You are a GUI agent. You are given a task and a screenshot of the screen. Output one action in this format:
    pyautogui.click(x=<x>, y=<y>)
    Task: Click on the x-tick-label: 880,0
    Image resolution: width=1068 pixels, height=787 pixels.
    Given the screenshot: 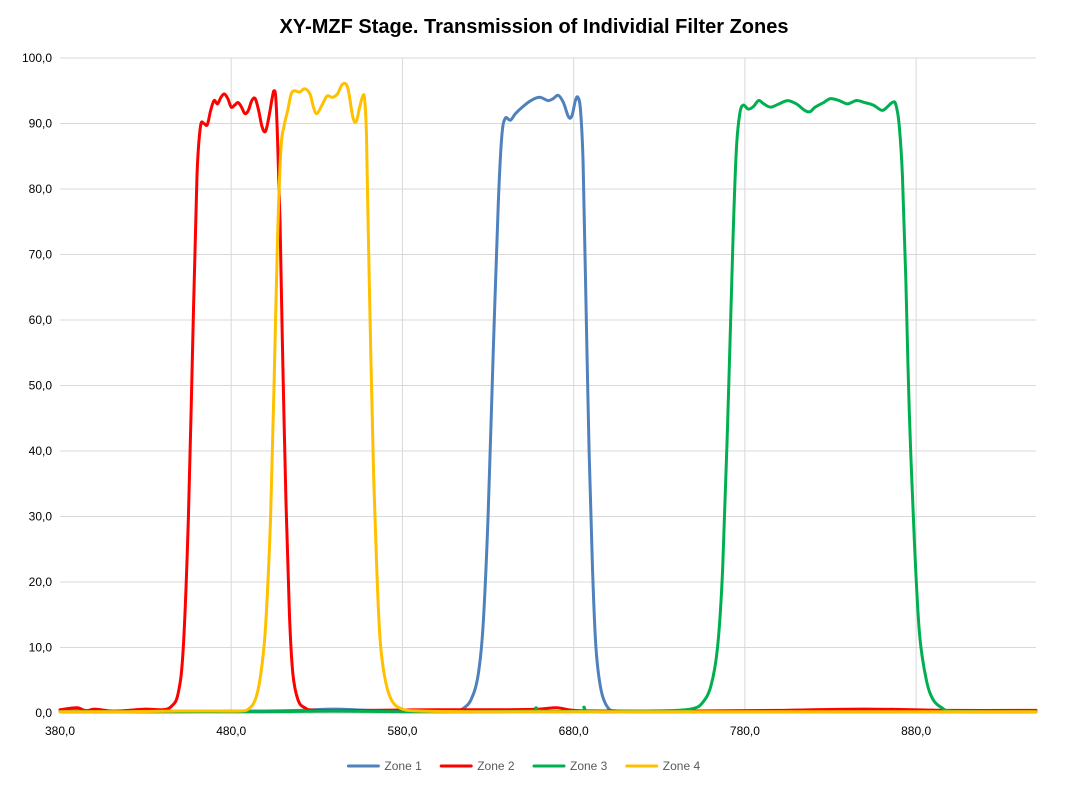 What is the action you would take?
    pyautogui.click(x=916, y=731)
    